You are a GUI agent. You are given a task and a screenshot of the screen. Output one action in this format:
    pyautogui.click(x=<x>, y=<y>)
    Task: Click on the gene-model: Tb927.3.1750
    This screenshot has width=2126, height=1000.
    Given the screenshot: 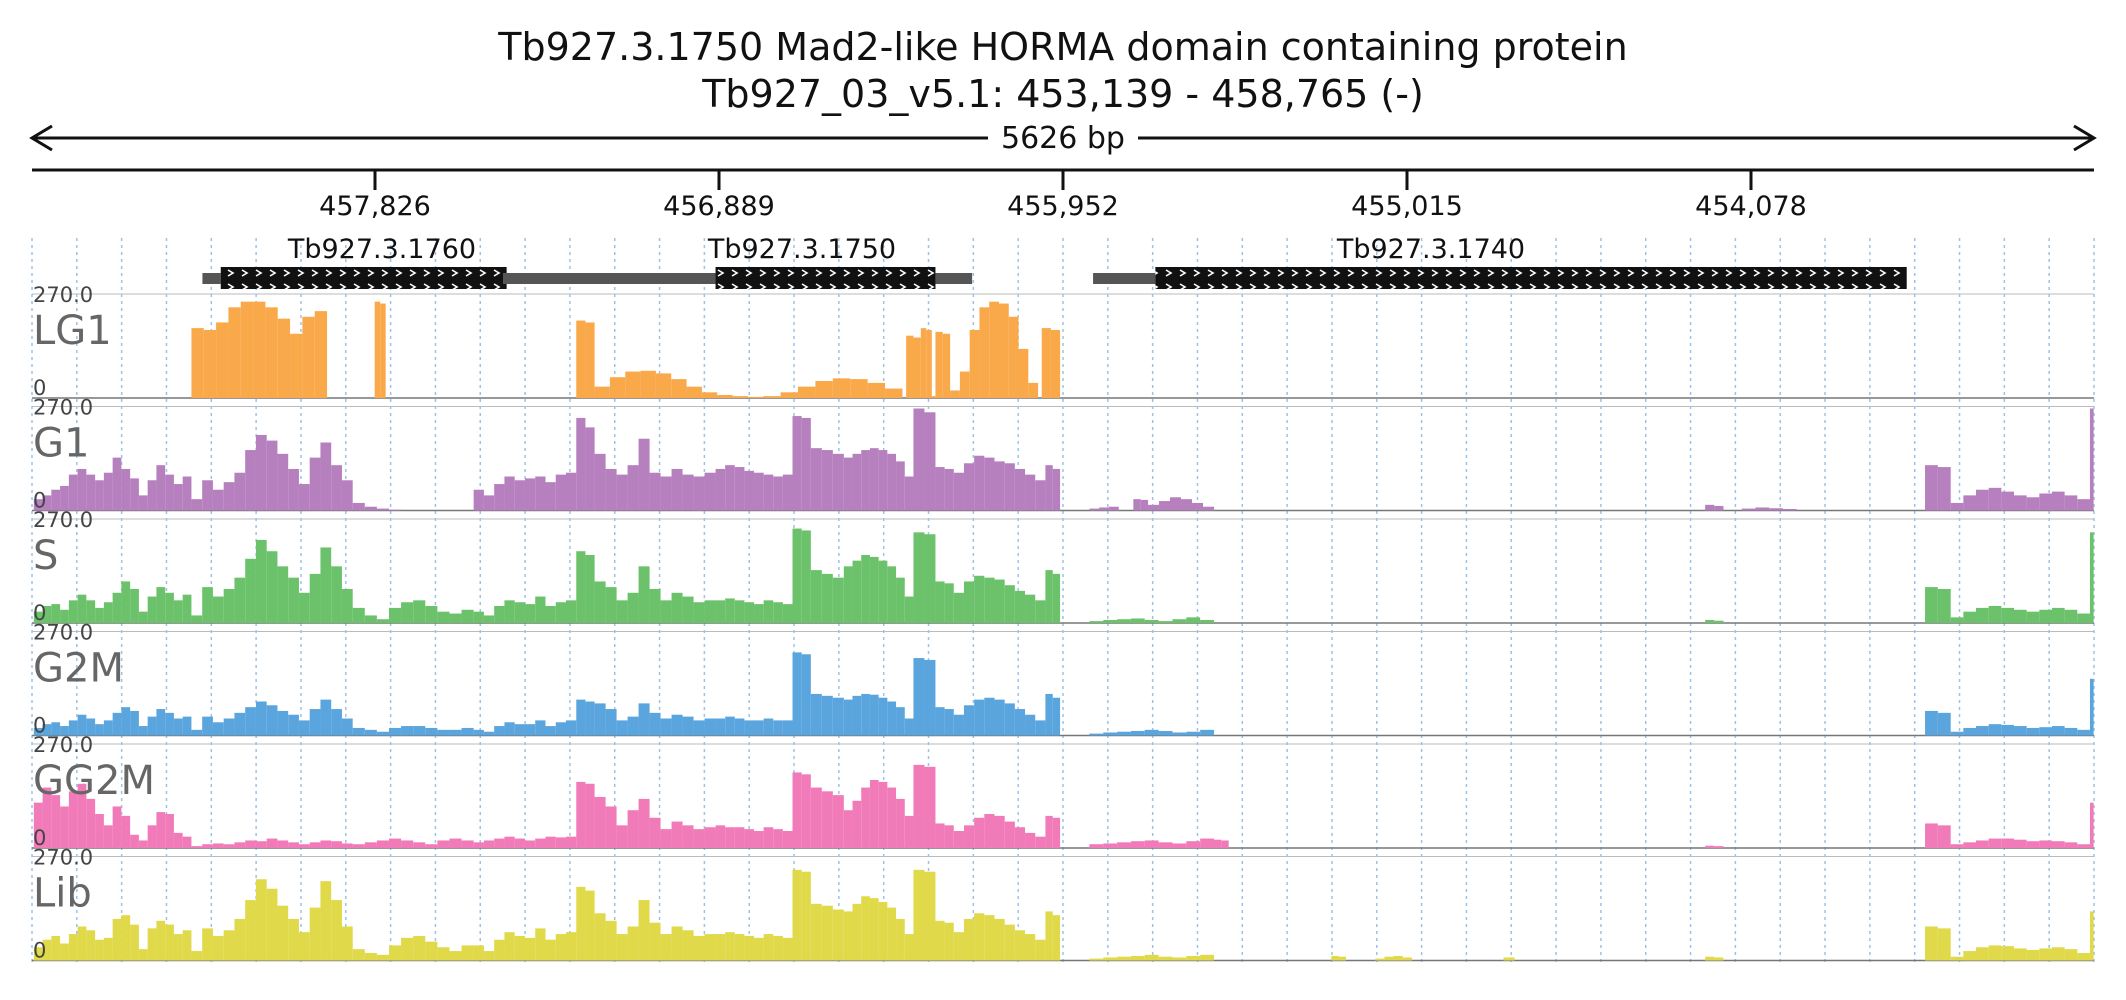 What is the action you would take?
    pyautogui.click(x=737, y=261)
    